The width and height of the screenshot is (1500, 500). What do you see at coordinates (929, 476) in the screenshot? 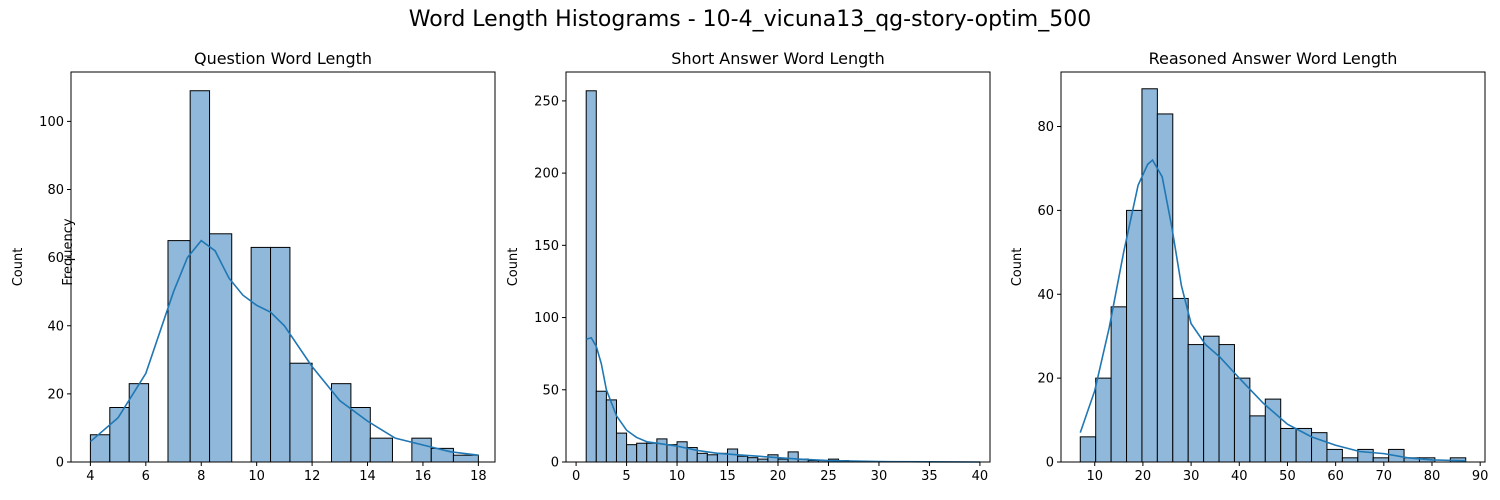
I see `x-tick-label: 35` at bounding box center [929, 476].